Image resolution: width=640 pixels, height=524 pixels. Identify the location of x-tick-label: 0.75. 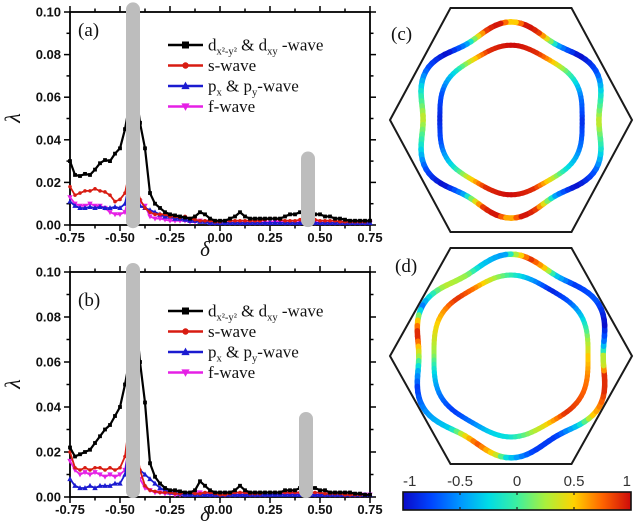
(369, 509).